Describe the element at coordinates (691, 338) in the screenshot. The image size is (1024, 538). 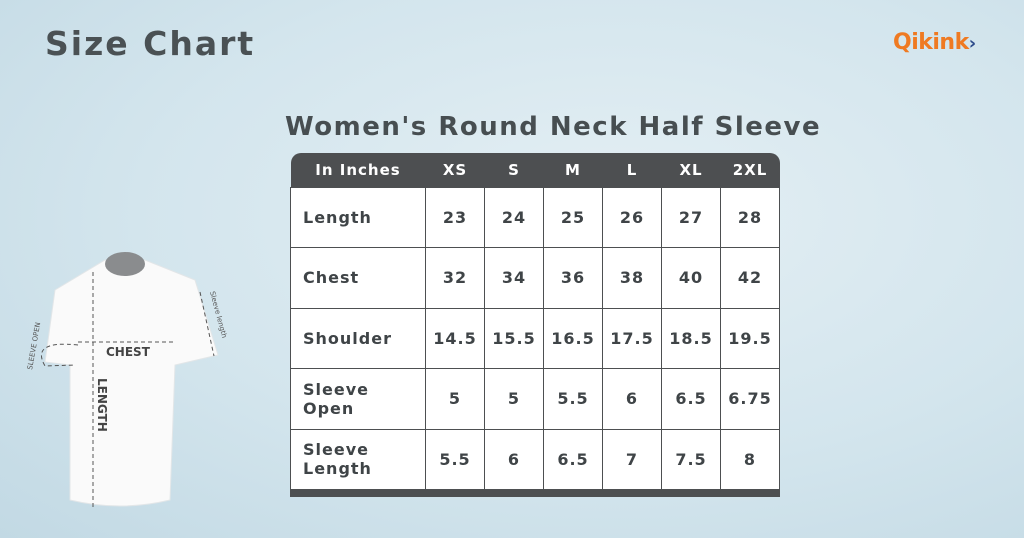
I see `table-cell: 18.5` at that location.